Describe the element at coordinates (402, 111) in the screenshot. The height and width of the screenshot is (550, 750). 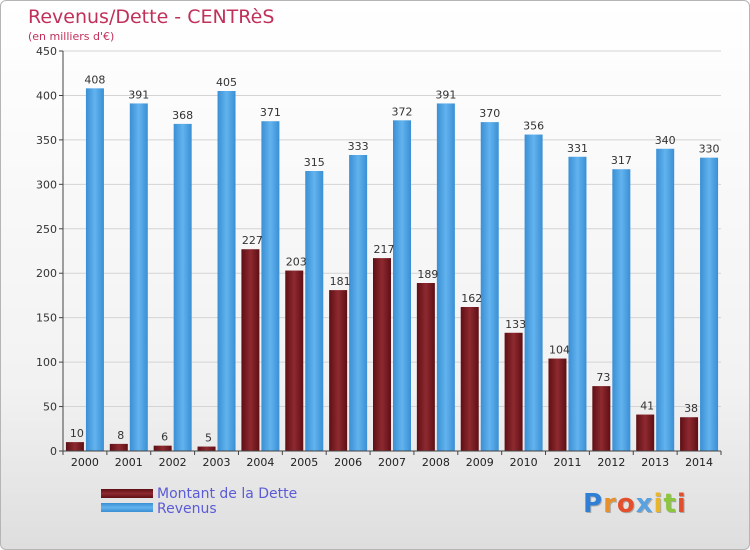
I see `data-label-revenus: 372` at that location.